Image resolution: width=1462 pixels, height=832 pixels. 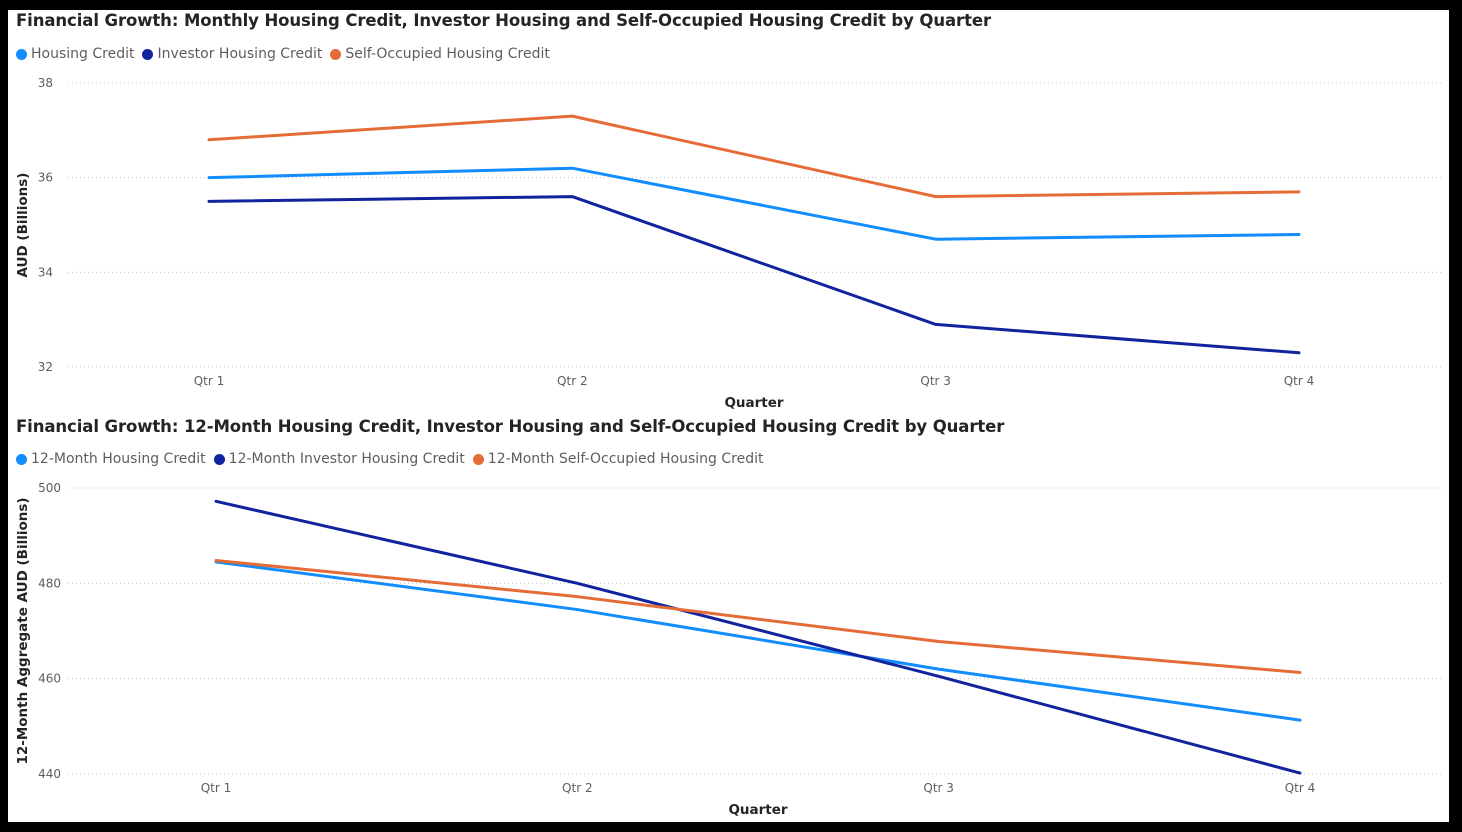 I want to click on legend-item-12-month-investor-housing-credit: 12-Month Investor Housing Credit, so click(x=339, y=459).